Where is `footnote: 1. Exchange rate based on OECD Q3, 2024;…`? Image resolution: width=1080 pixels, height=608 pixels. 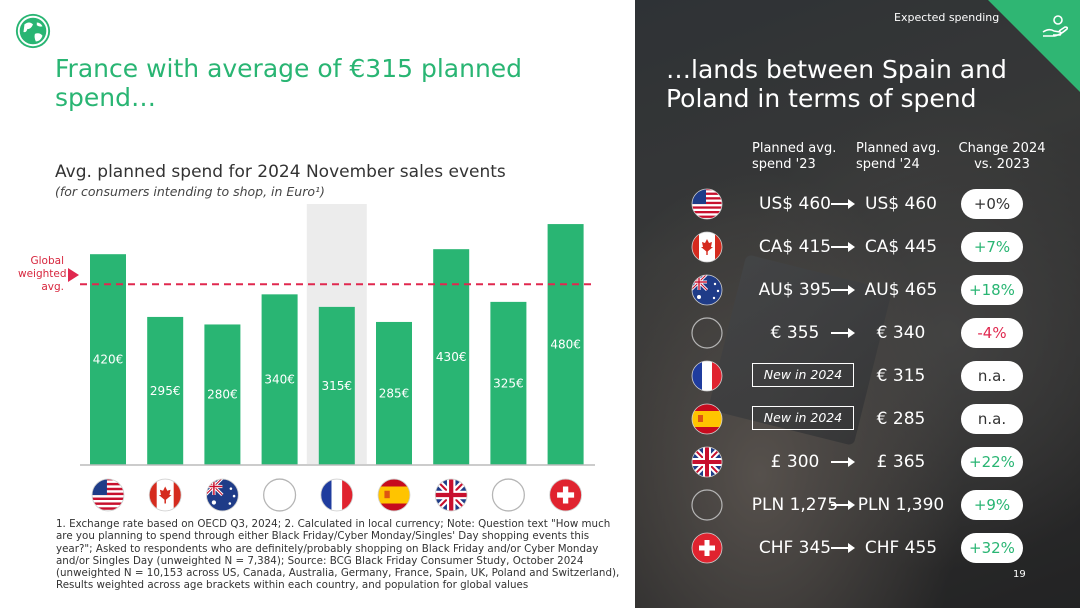
footnote: 1. Exchange rate based on OECD Q3, 2024;… is located at coordinates (338, 555).